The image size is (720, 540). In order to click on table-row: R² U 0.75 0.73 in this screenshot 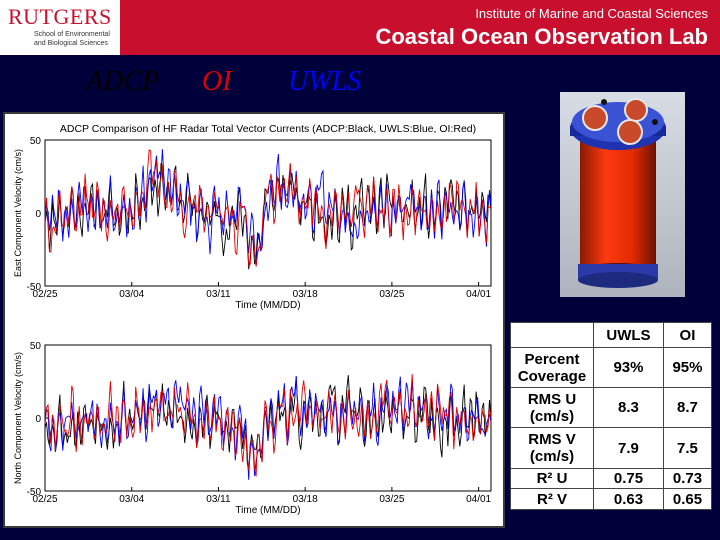, I will do `click(611, 478)`.